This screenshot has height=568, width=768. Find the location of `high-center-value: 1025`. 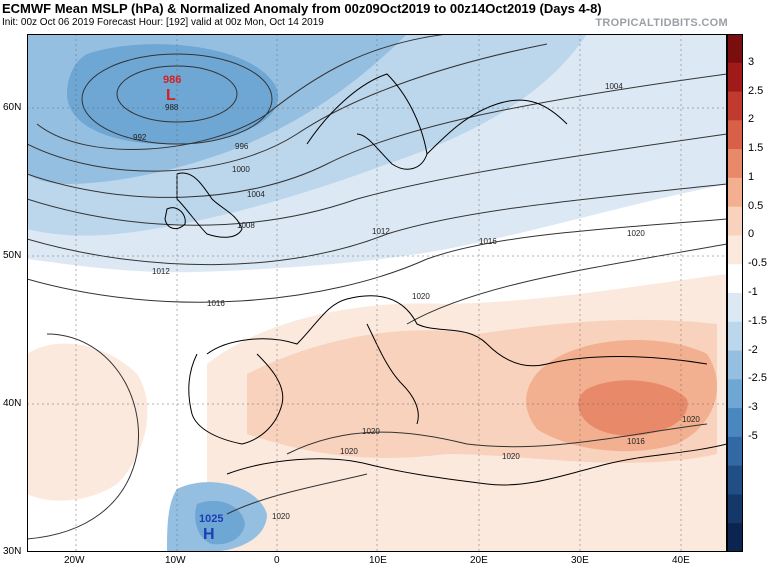

high-center-value: 1025 is located at coordinates (211, 519).